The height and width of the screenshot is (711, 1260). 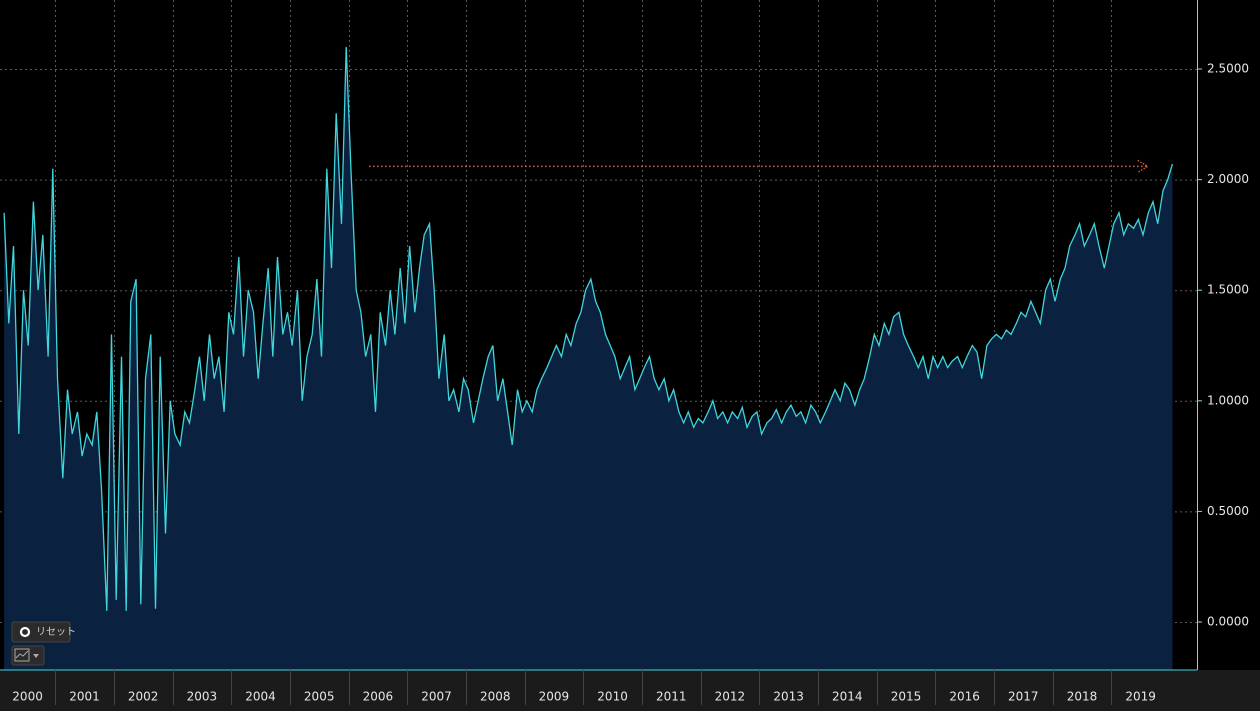 What do you see at coordinates (612, 697) in the screenshot?
I see `x-tick-label: 2010` at bounding box center [612, 697].